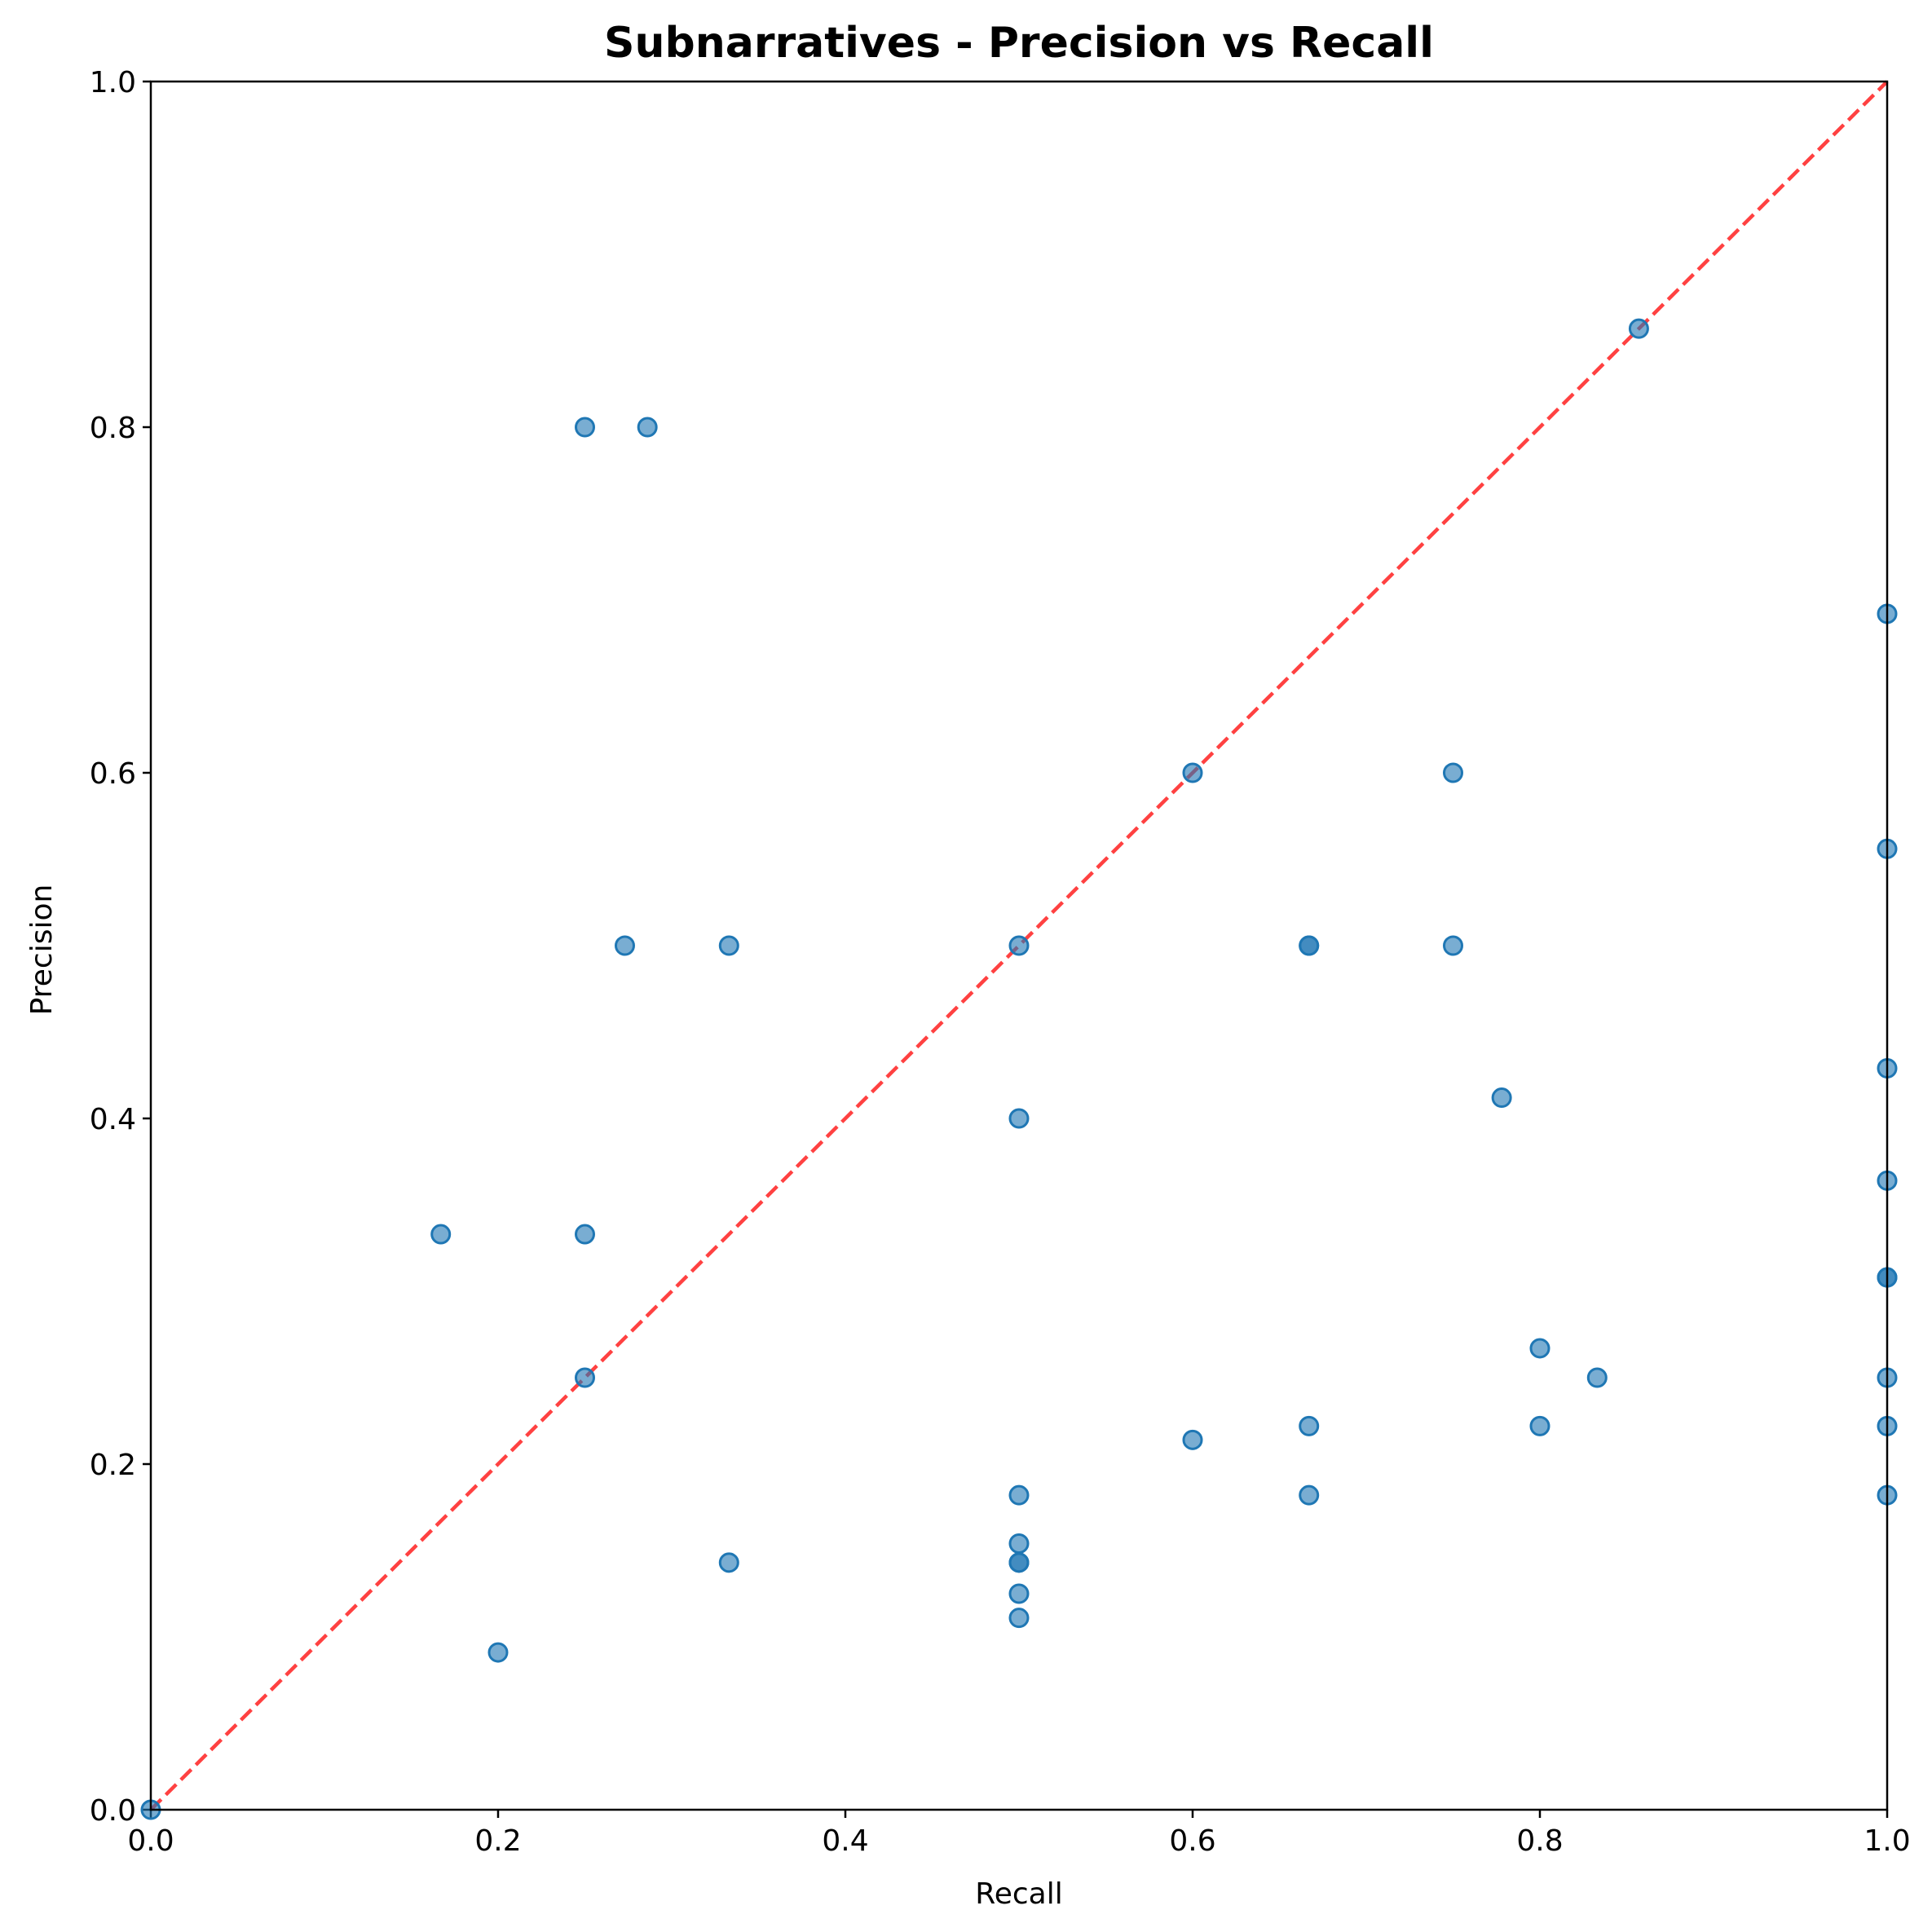 This screenshot has width=1932, height=1932. Describe the element at coordinates (113, 774) in the screenshot. I see `y-tick-label: 0.6` at that location.